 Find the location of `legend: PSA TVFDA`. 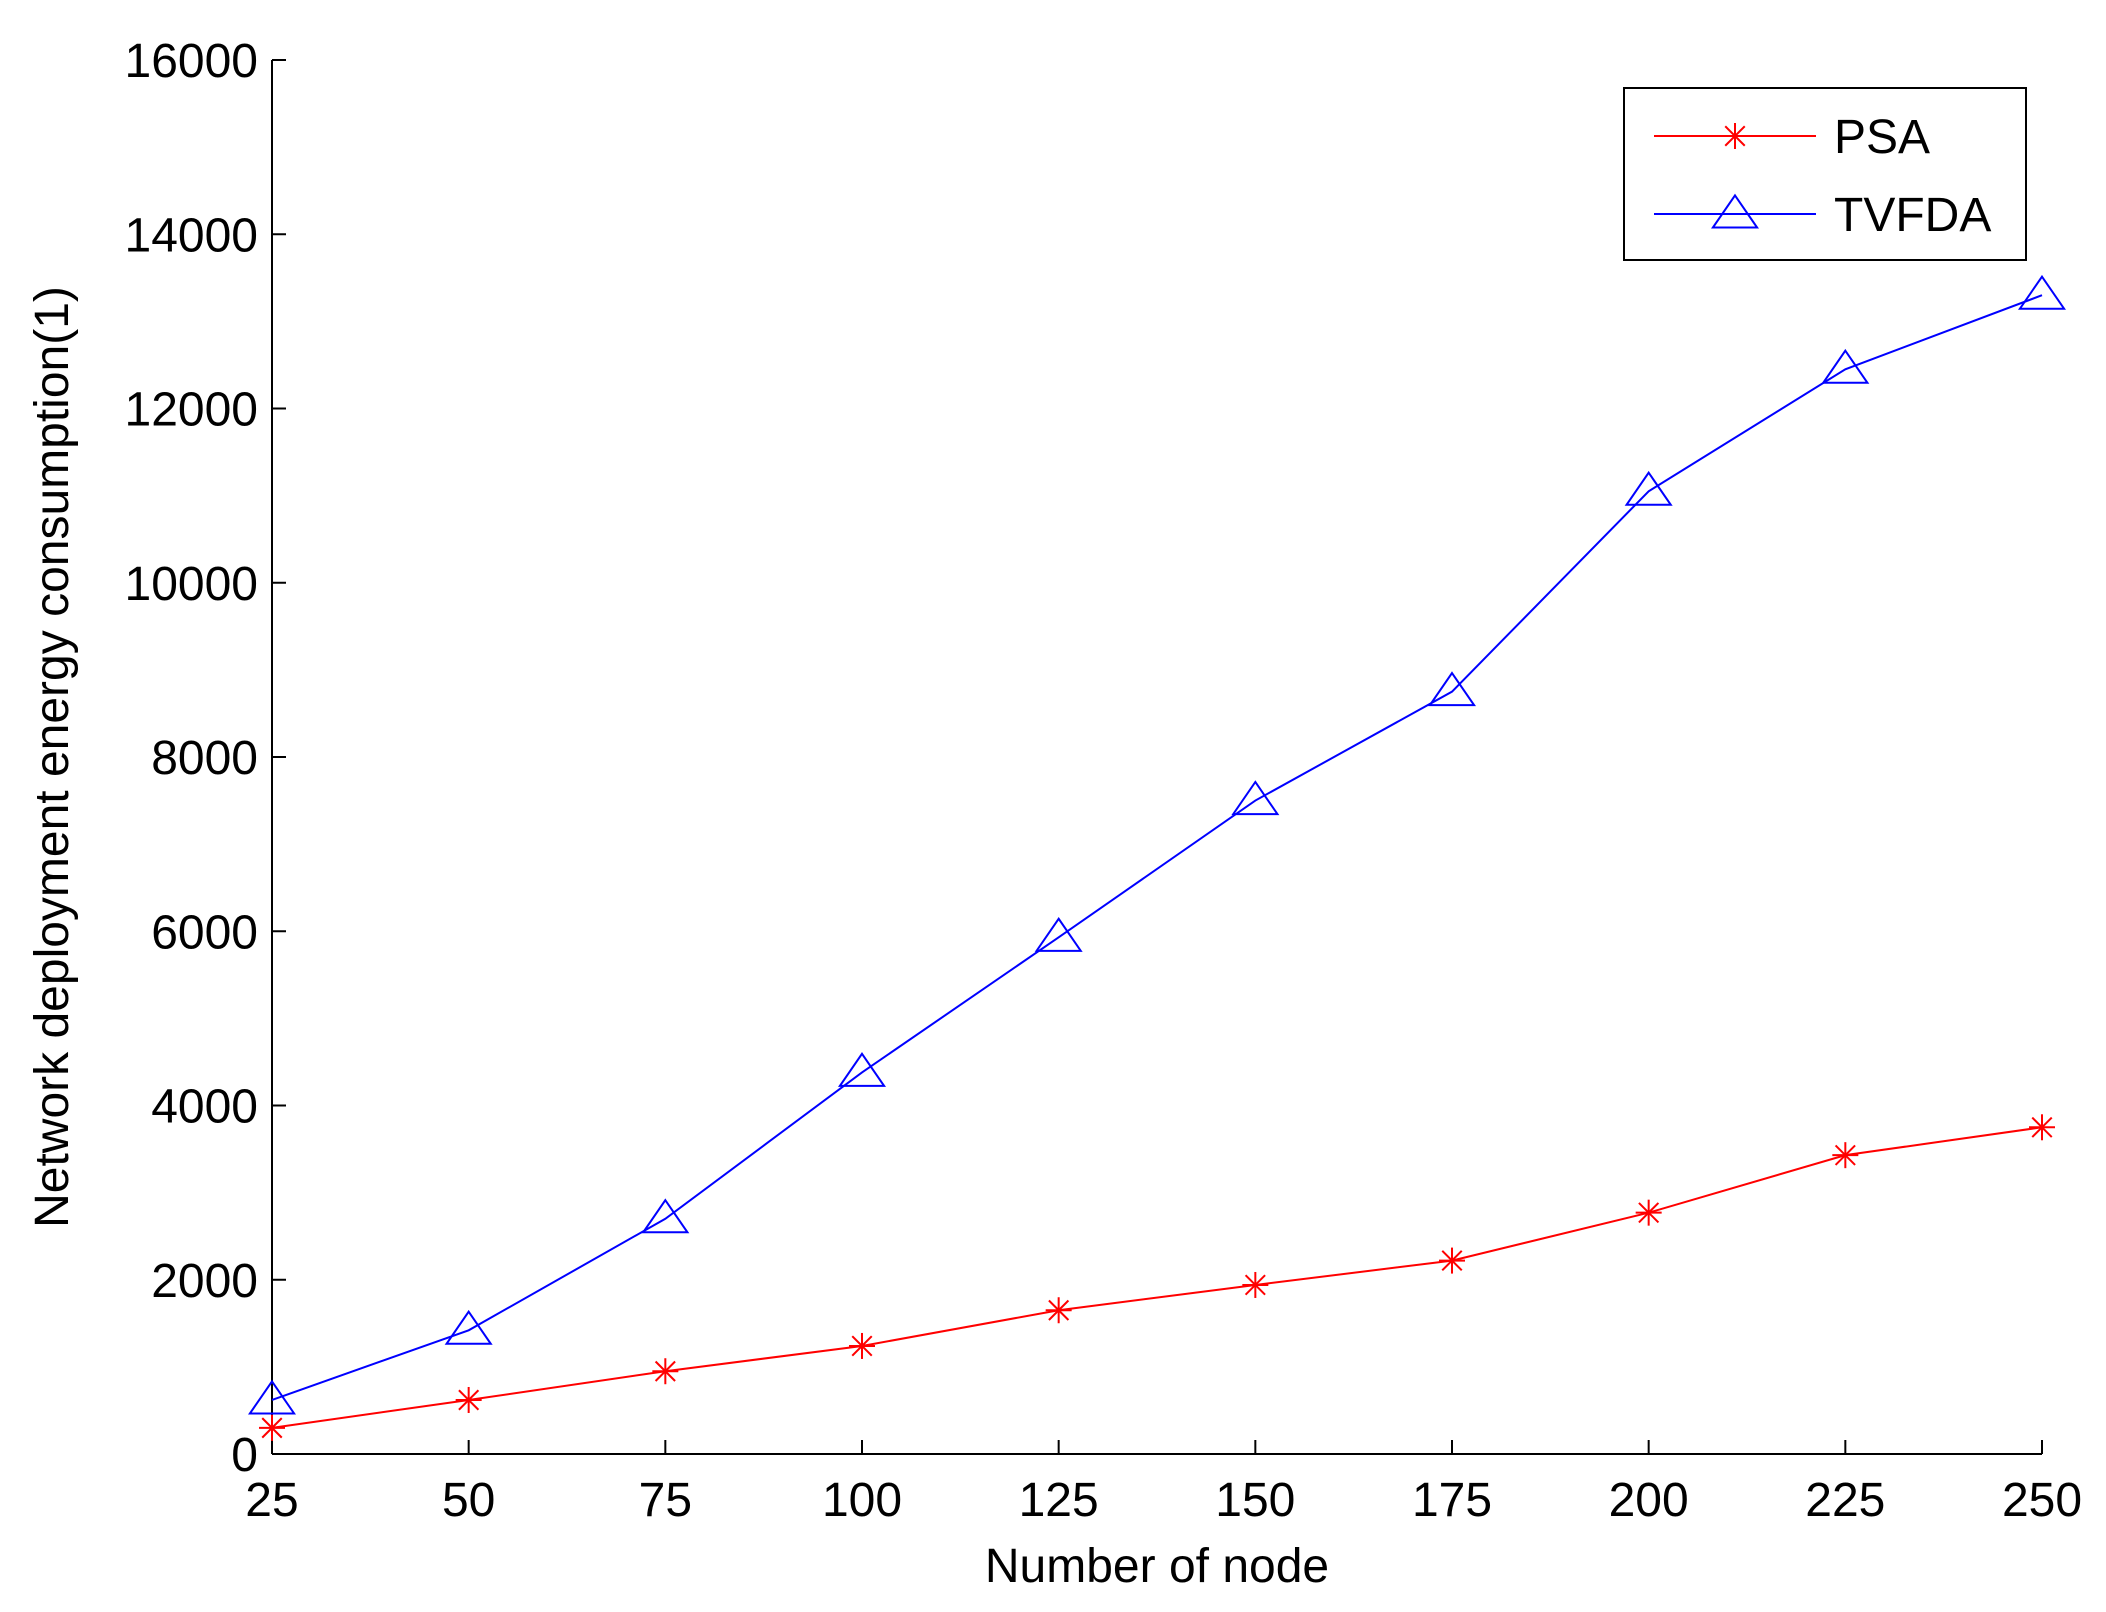

legend: PSA TVFDA is located at coordinates (1825, 174).